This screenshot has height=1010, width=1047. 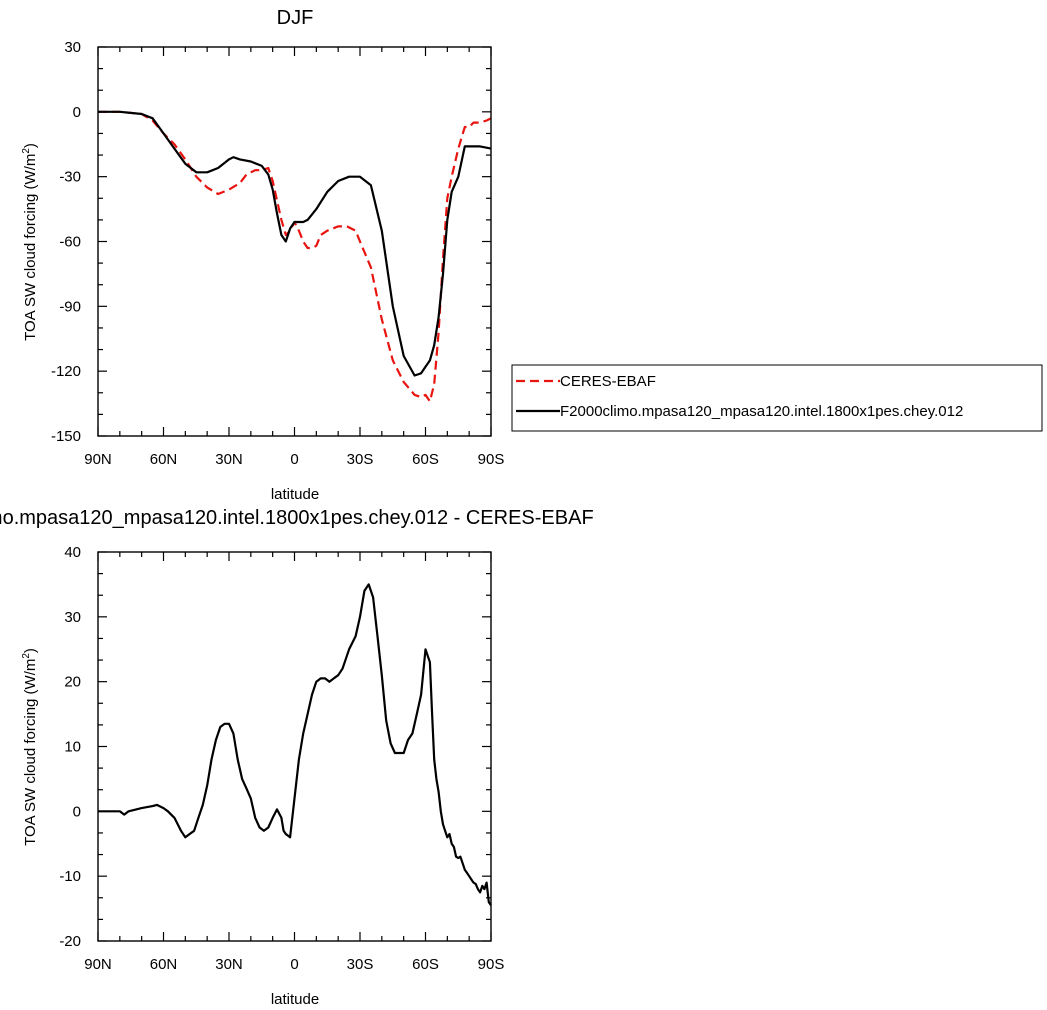 What do you see at coordinates (164, 964) in the screenshot?
I see `bottom-x-tick-label: 60N` at bounding box center [164, 964].